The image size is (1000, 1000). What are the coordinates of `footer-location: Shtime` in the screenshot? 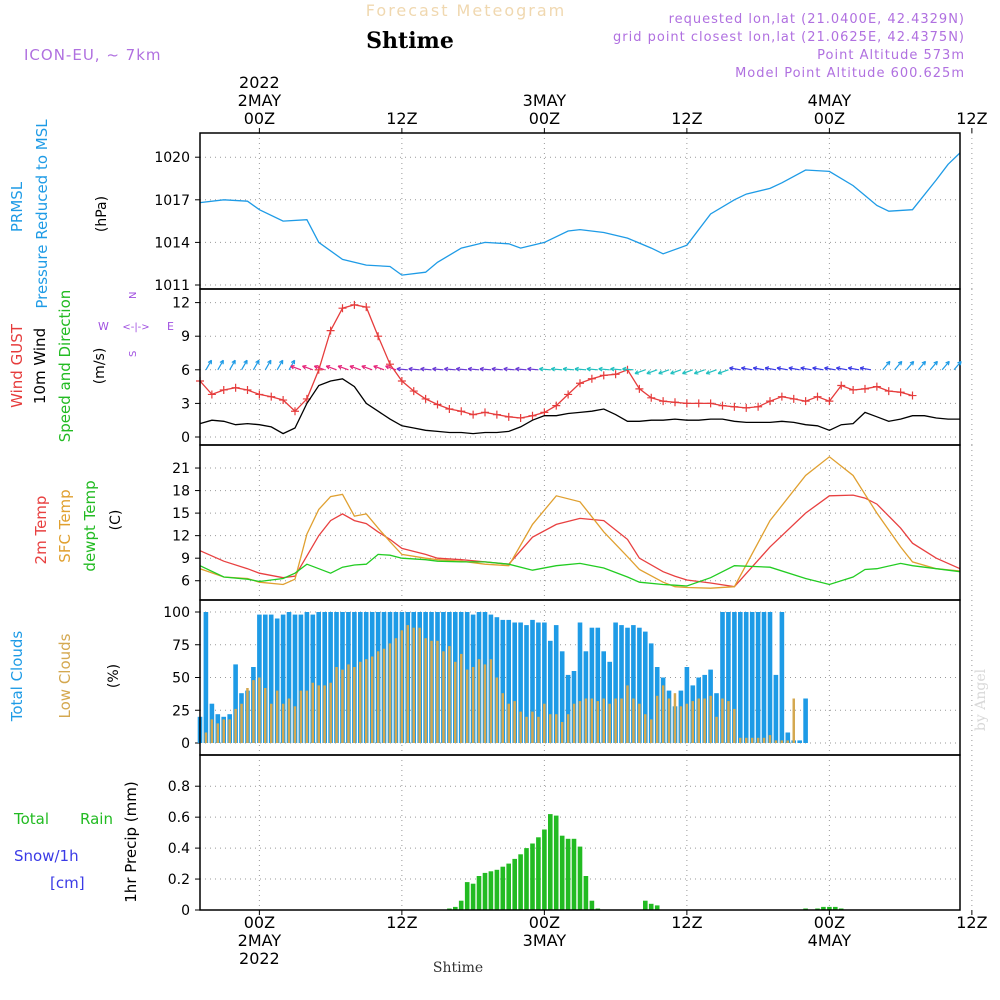 It's located at (458, 968).